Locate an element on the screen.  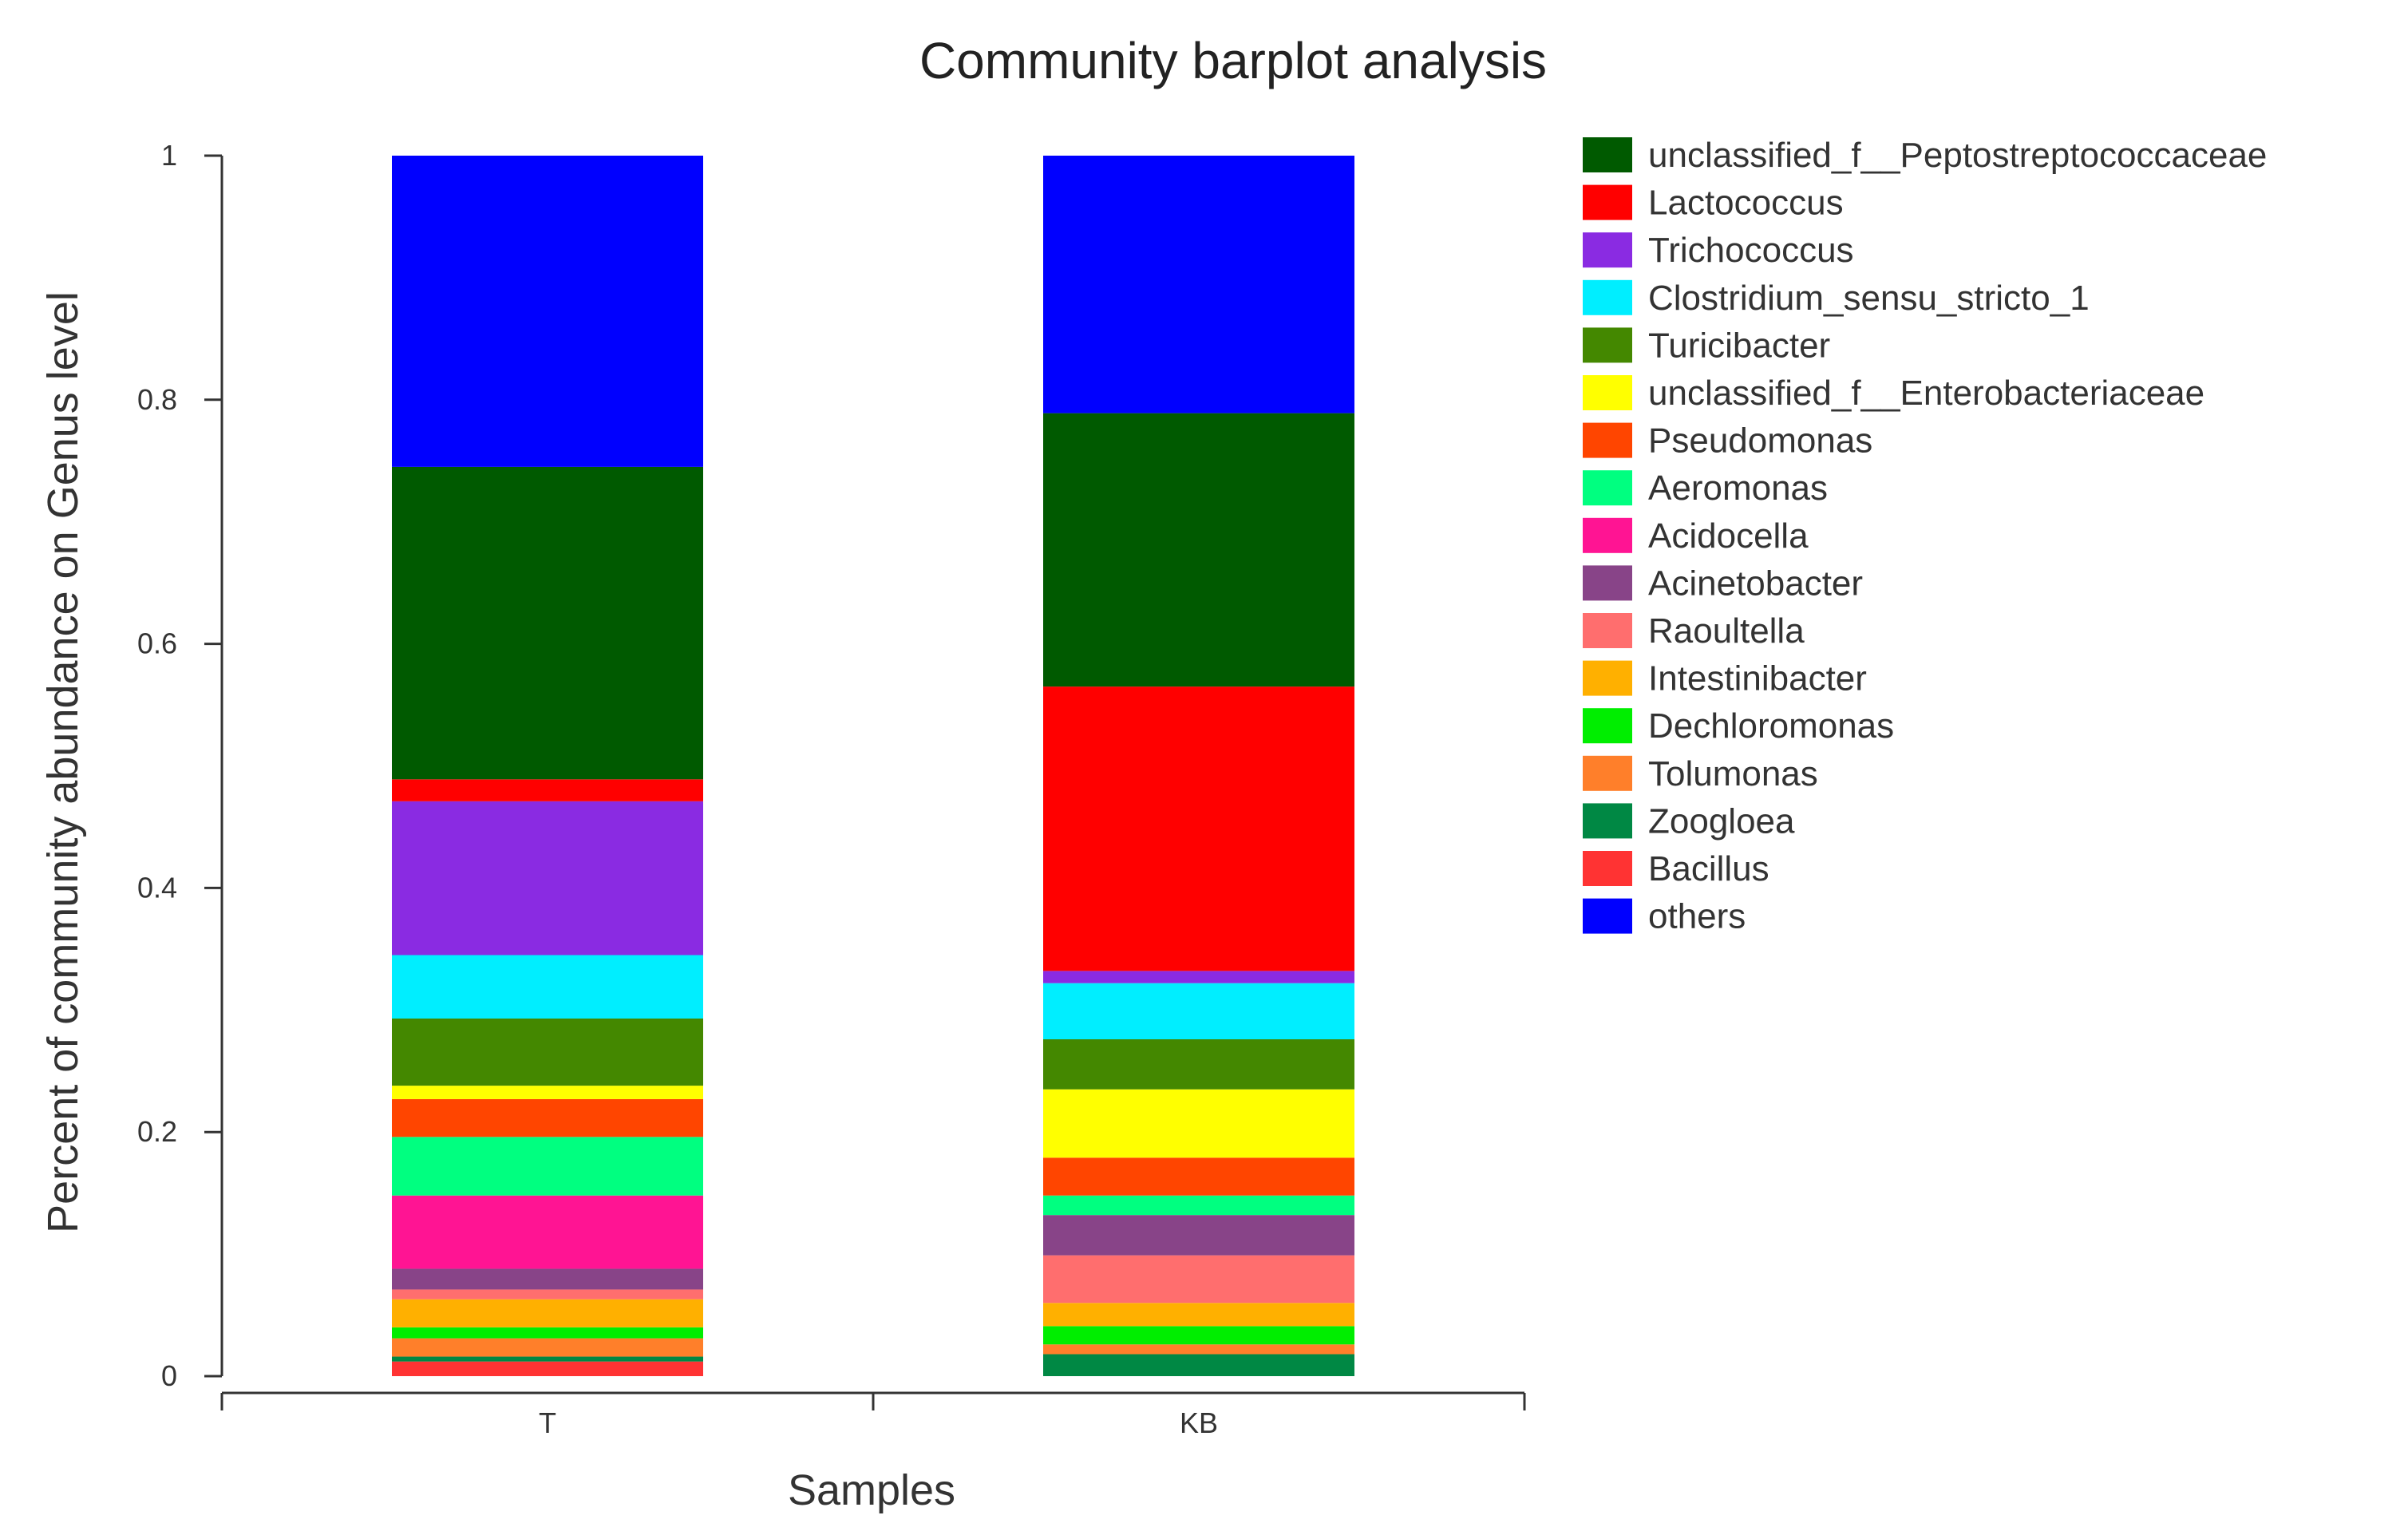
legend-label: unclassified_f__Enterobacteriaceae is located at coordinates (1926, 393).